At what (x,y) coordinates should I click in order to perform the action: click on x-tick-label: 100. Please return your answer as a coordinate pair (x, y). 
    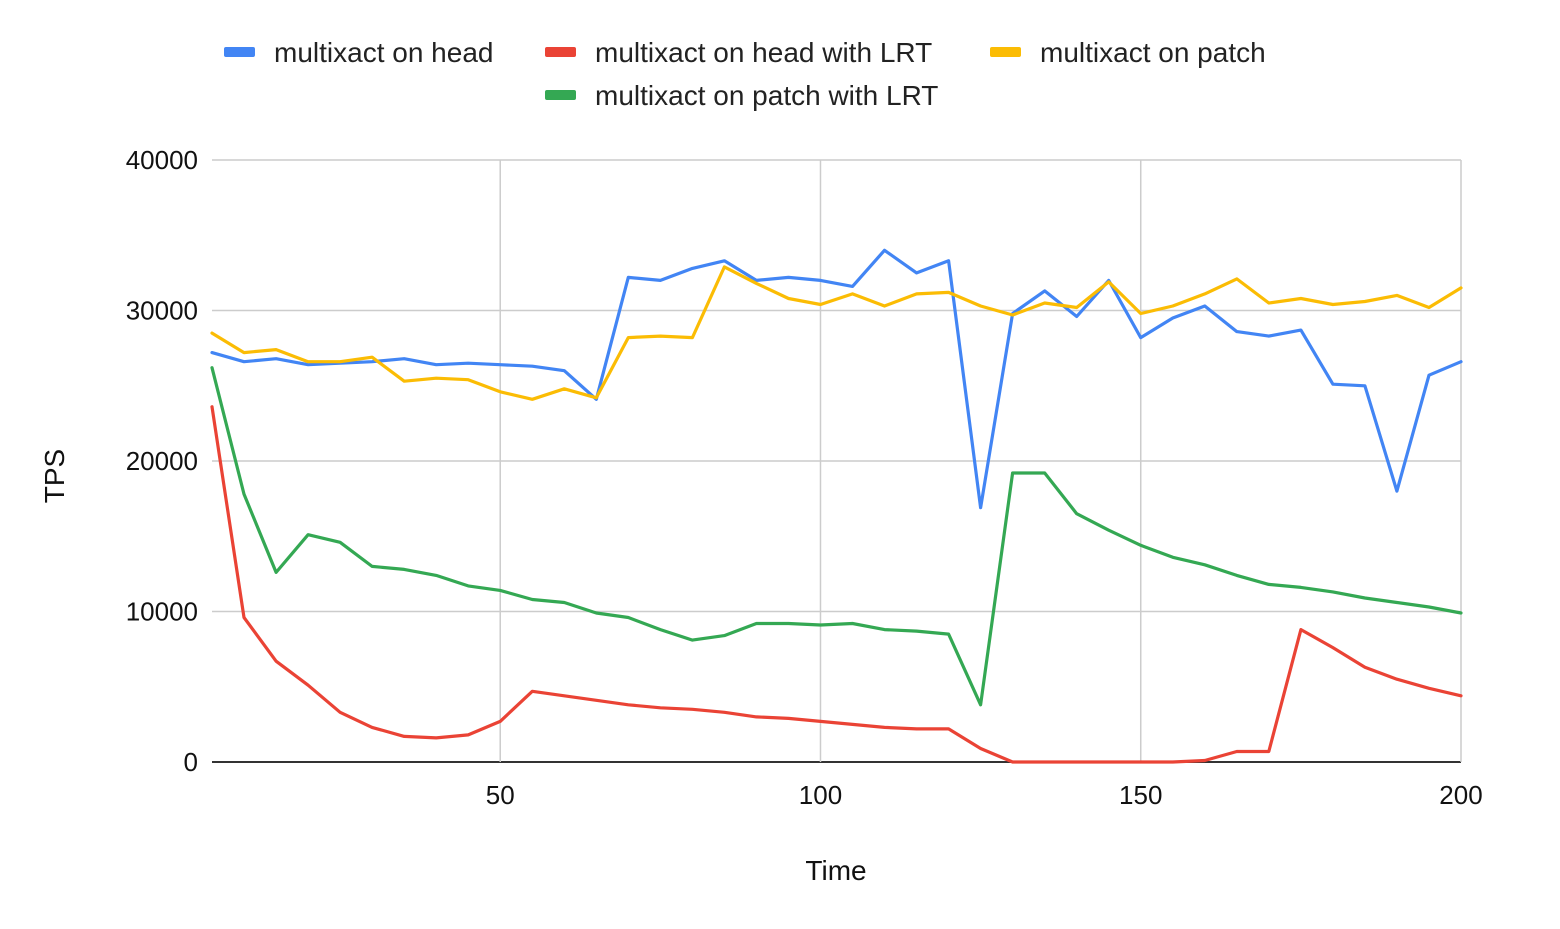
    Looking at the image, I should click on (820, 795).